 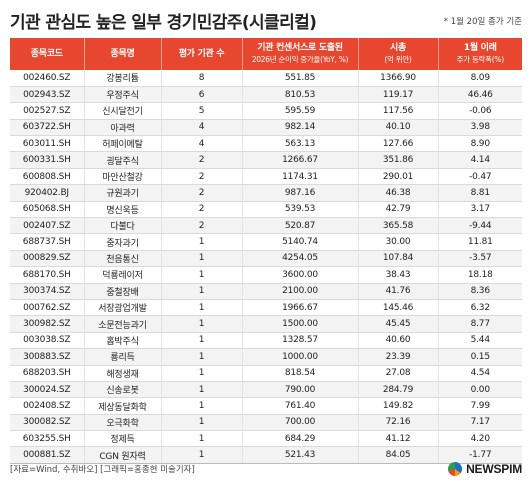 What do you see at coordinates (266, 291) in the screenshot?
I see `table-row: 300374.SZ 중철장배 1 2100.00 41.76 8.36` at bounding box center [266, 291].